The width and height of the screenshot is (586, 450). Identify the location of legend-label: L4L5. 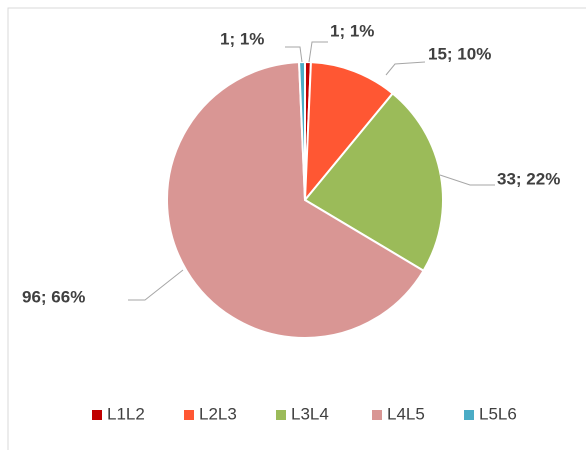
(406, 413).